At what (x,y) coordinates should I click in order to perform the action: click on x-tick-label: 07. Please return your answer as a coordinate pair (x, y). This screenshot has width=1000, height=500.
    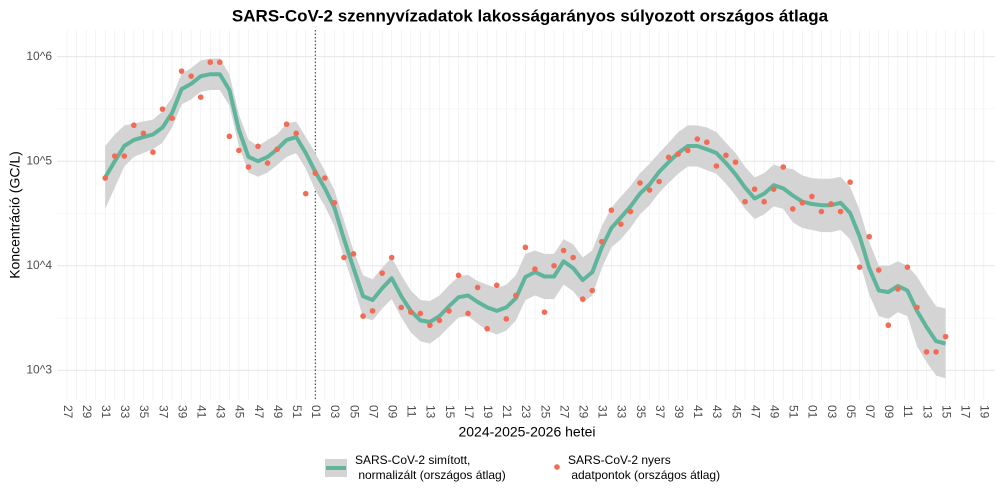
    Looking at the image, I should click on (870, 412).